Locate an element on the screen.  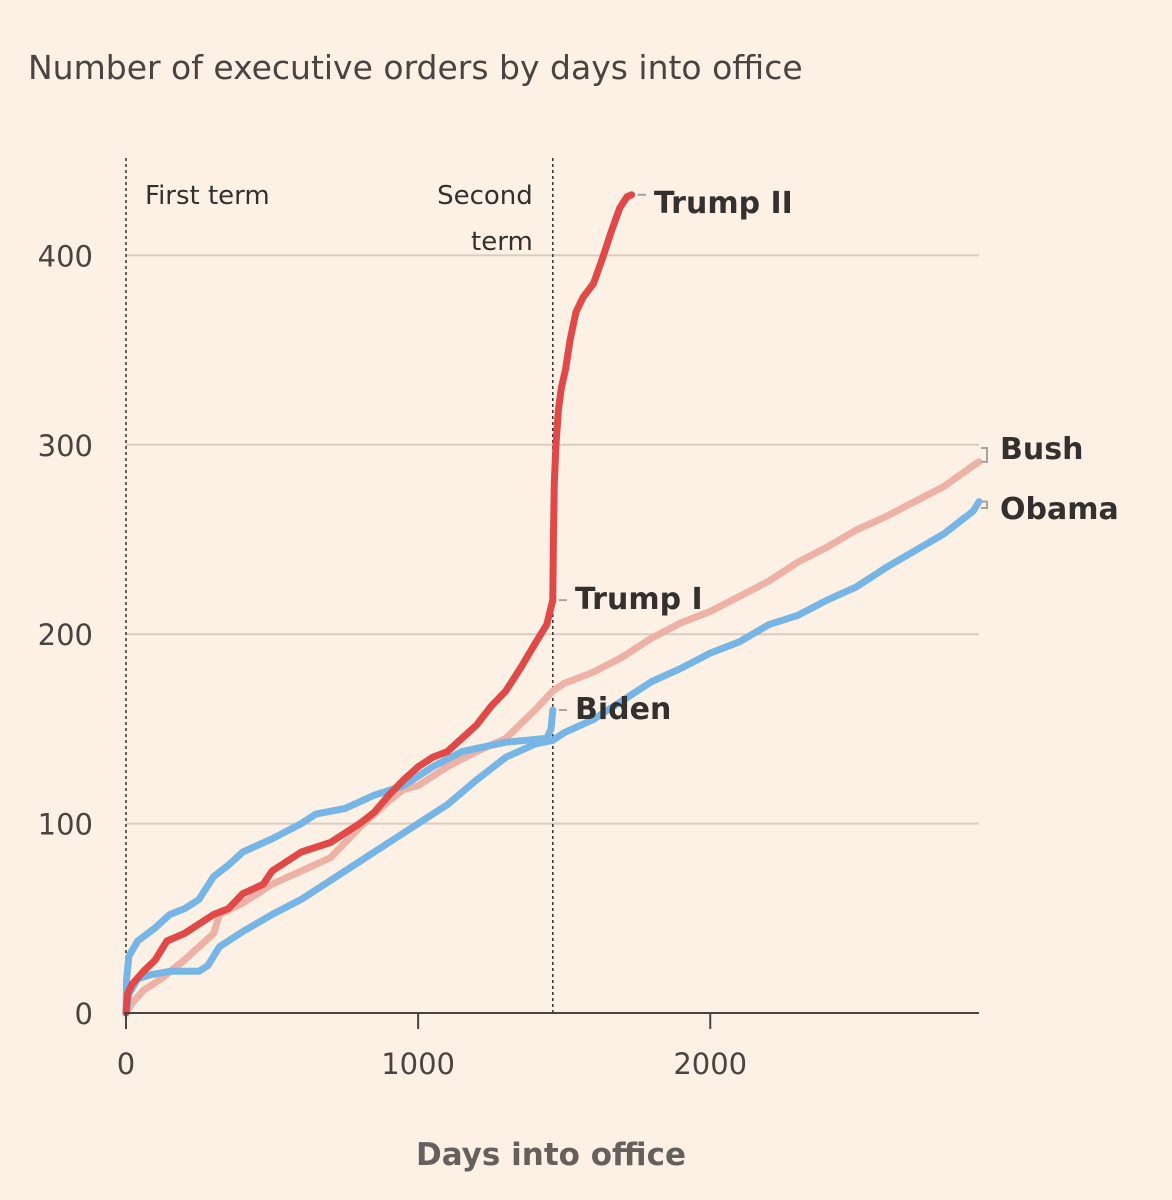
series-label-obama: Obama is located at coordinates (1059, 509).